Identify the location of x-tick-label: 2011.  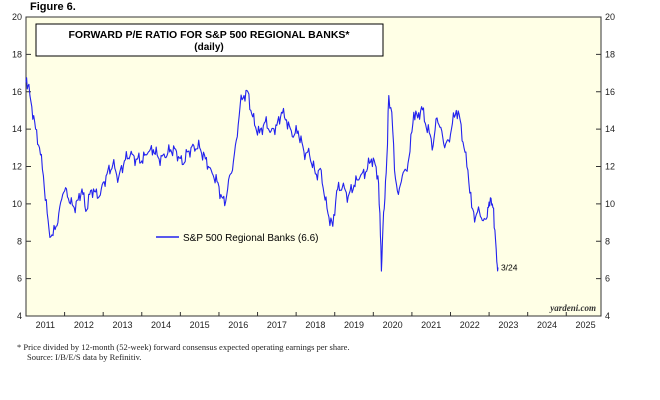
(45, 325).